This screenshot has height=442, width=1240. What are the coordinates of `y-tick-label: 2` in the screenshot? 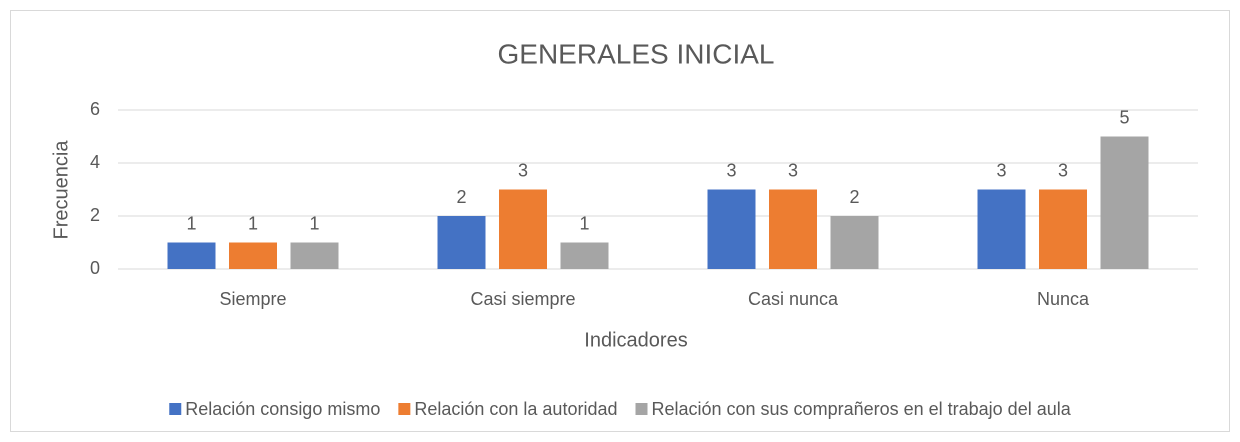 It's located at (95, 215).